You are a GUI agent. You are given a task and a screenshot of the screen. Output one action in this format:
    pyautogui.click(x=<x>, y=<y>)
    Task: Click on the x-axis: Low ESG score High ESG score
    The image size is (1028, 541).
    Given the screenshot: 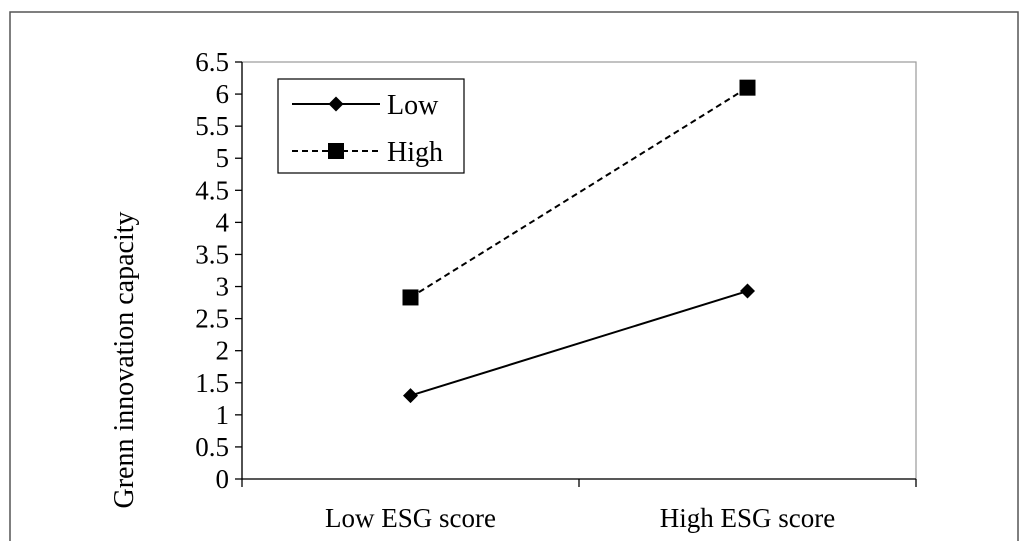 What is the action you would take?
    pyautogui.click(x=579, y=505)
    